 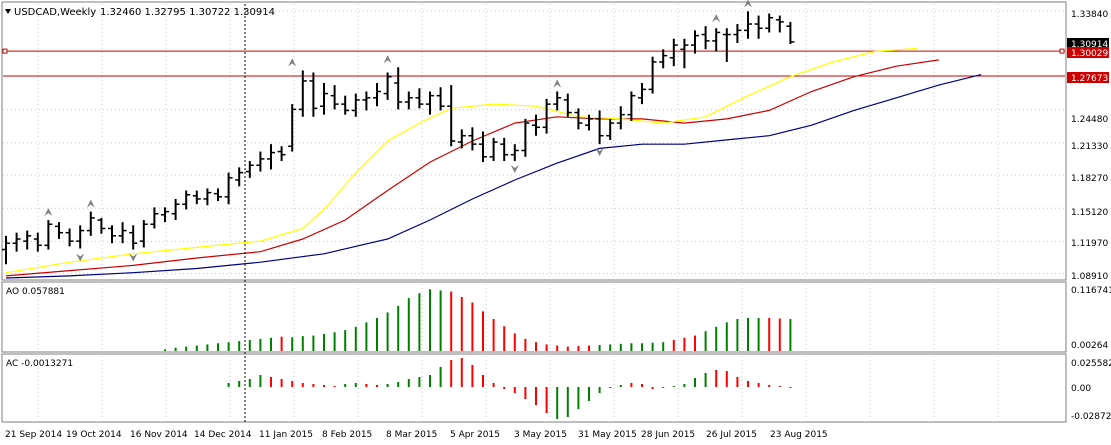 What do you see at coordinates (1089, 120) in the screenshot?
I see `price-tick: 1.24480` at bounding box center [1089, 120].